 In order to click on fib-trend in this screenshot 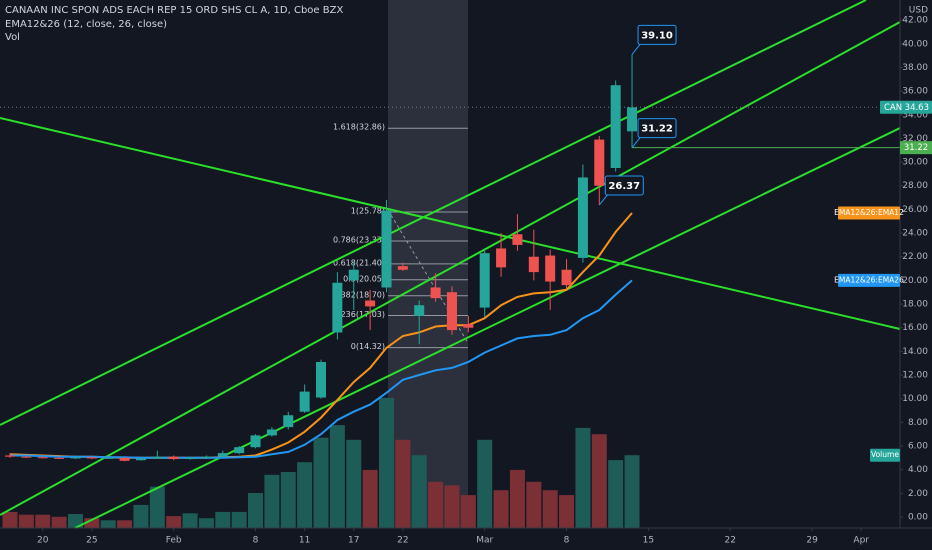, I will do `click(428, 276)`.